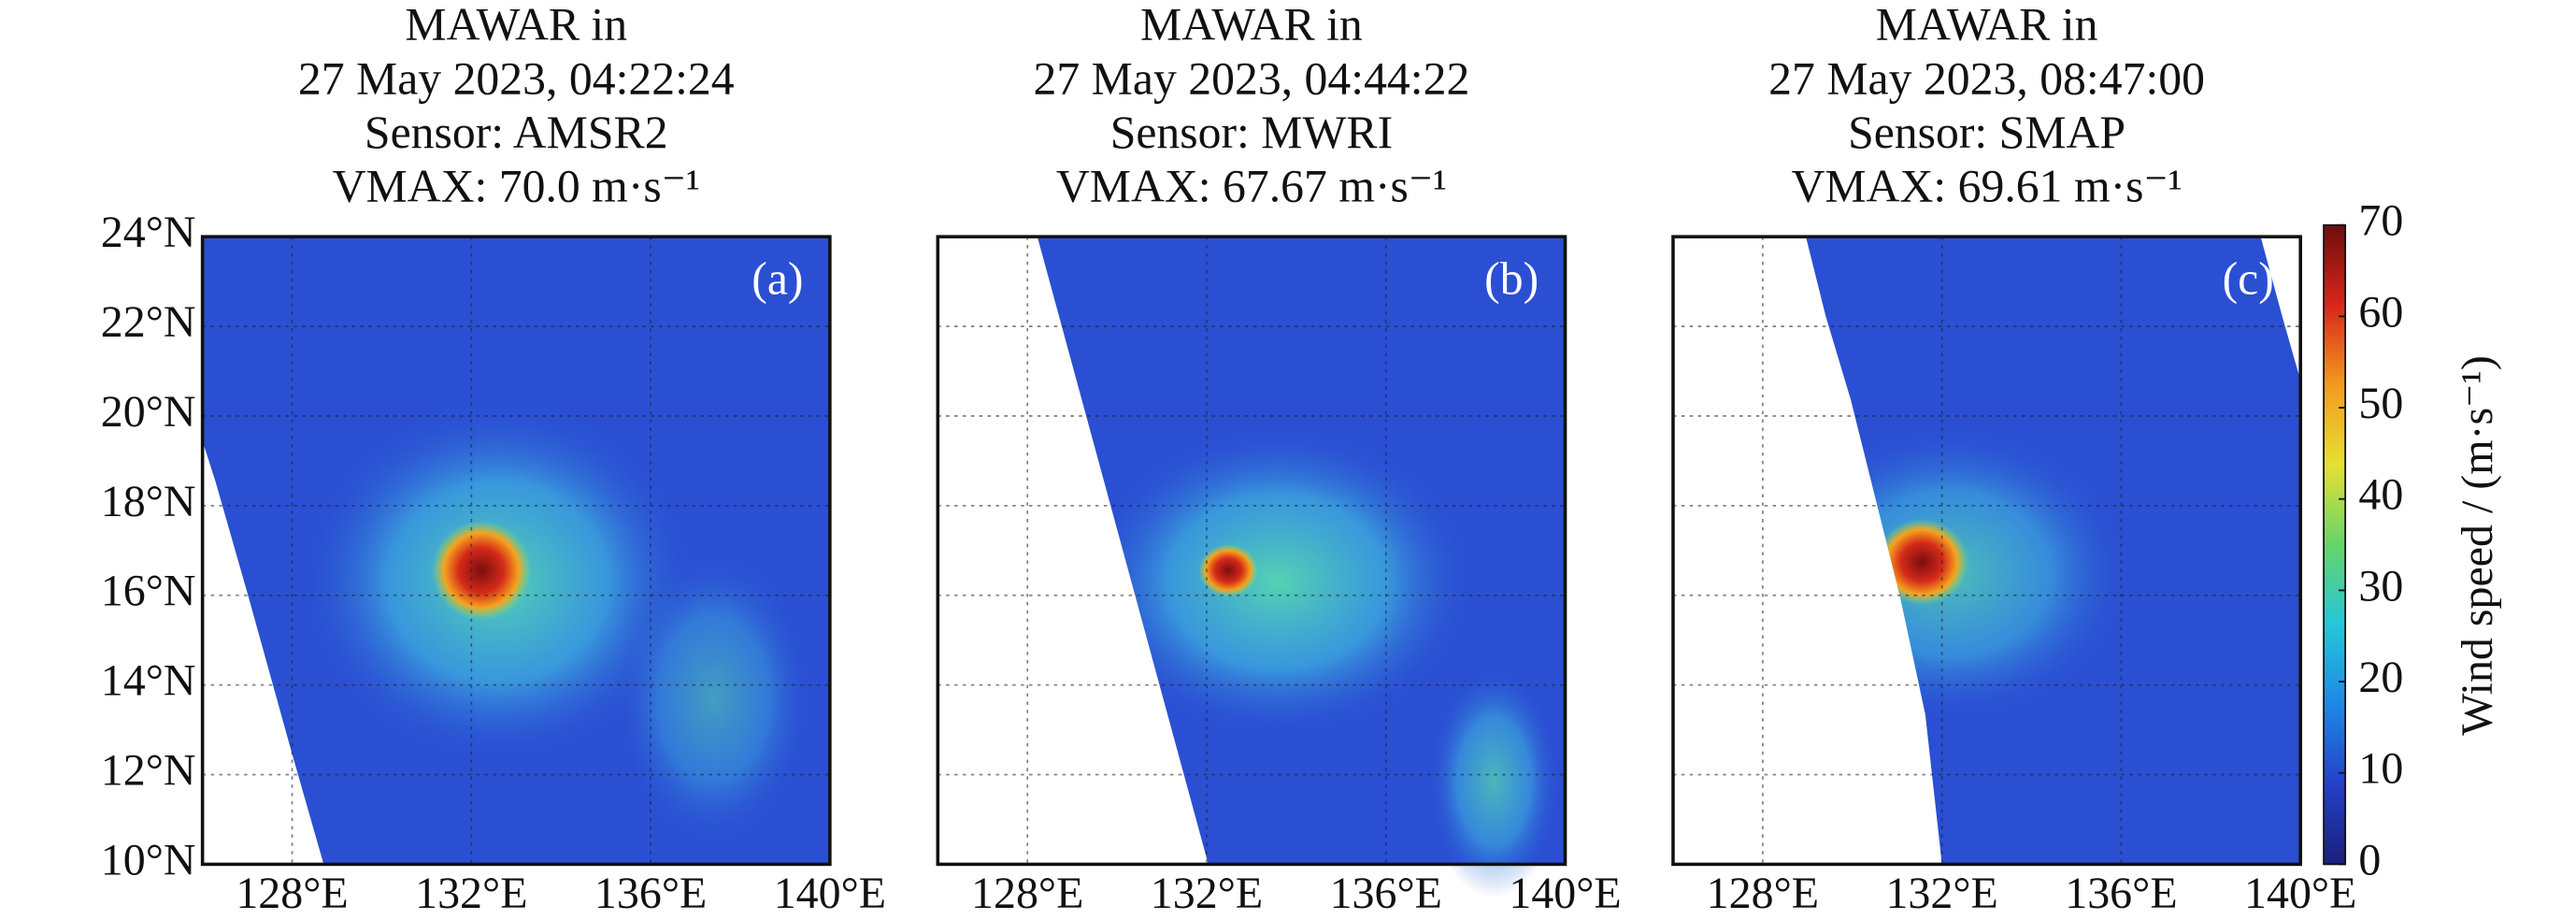 This screenshot has width=2576, height=920. Describe the element at coordinates (2380, 769) in the screenshot. I see `colorbar-tick-label: 10` at that location.